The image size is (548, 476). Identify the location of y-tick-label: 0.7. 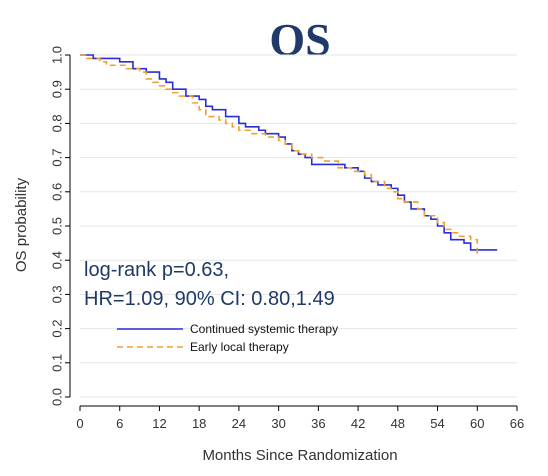
(57, 158).